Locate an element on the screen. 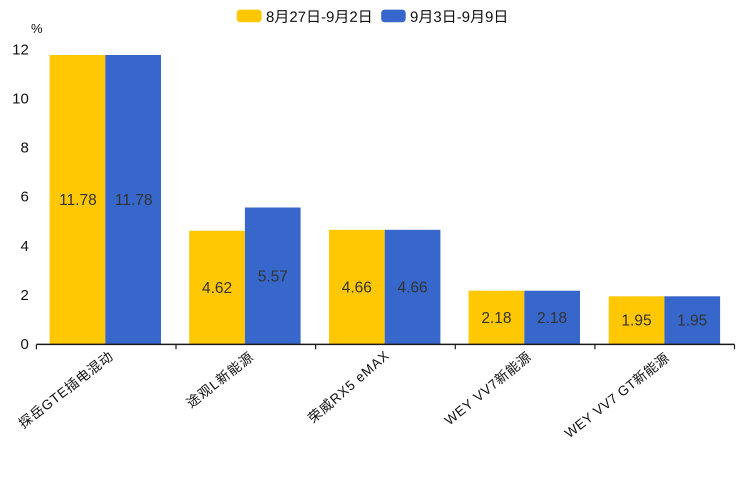 The height and width of the screenshot is (496, 744). svg-text: 6 is located at coordinates (24, 197).